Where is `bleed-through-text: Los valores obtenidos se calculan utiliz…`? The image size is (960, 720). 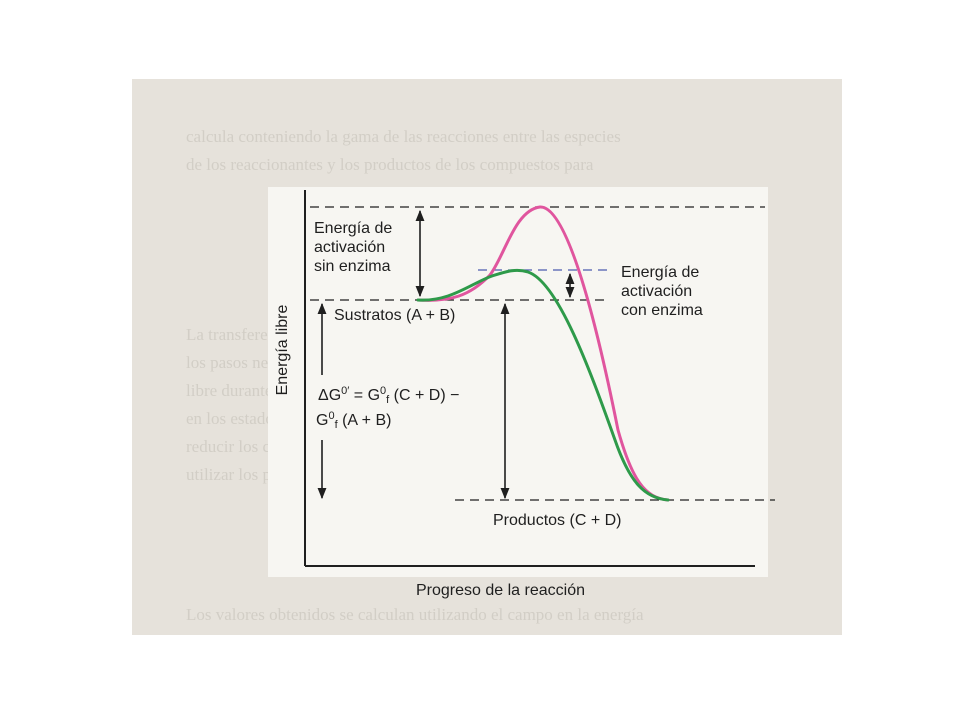
bleed-through-text: Los valores obtenidos se calculan utiliz… is located at coordinates (415, 614).